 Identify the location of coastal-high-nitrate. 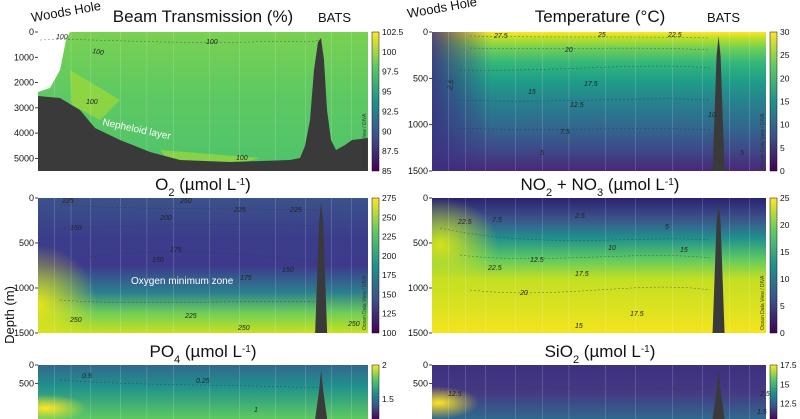
(515, 265).